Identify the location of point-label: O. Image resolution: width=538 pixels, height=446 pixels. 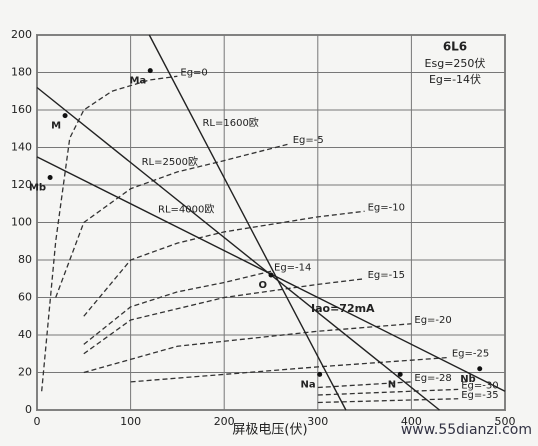
(262, 285).